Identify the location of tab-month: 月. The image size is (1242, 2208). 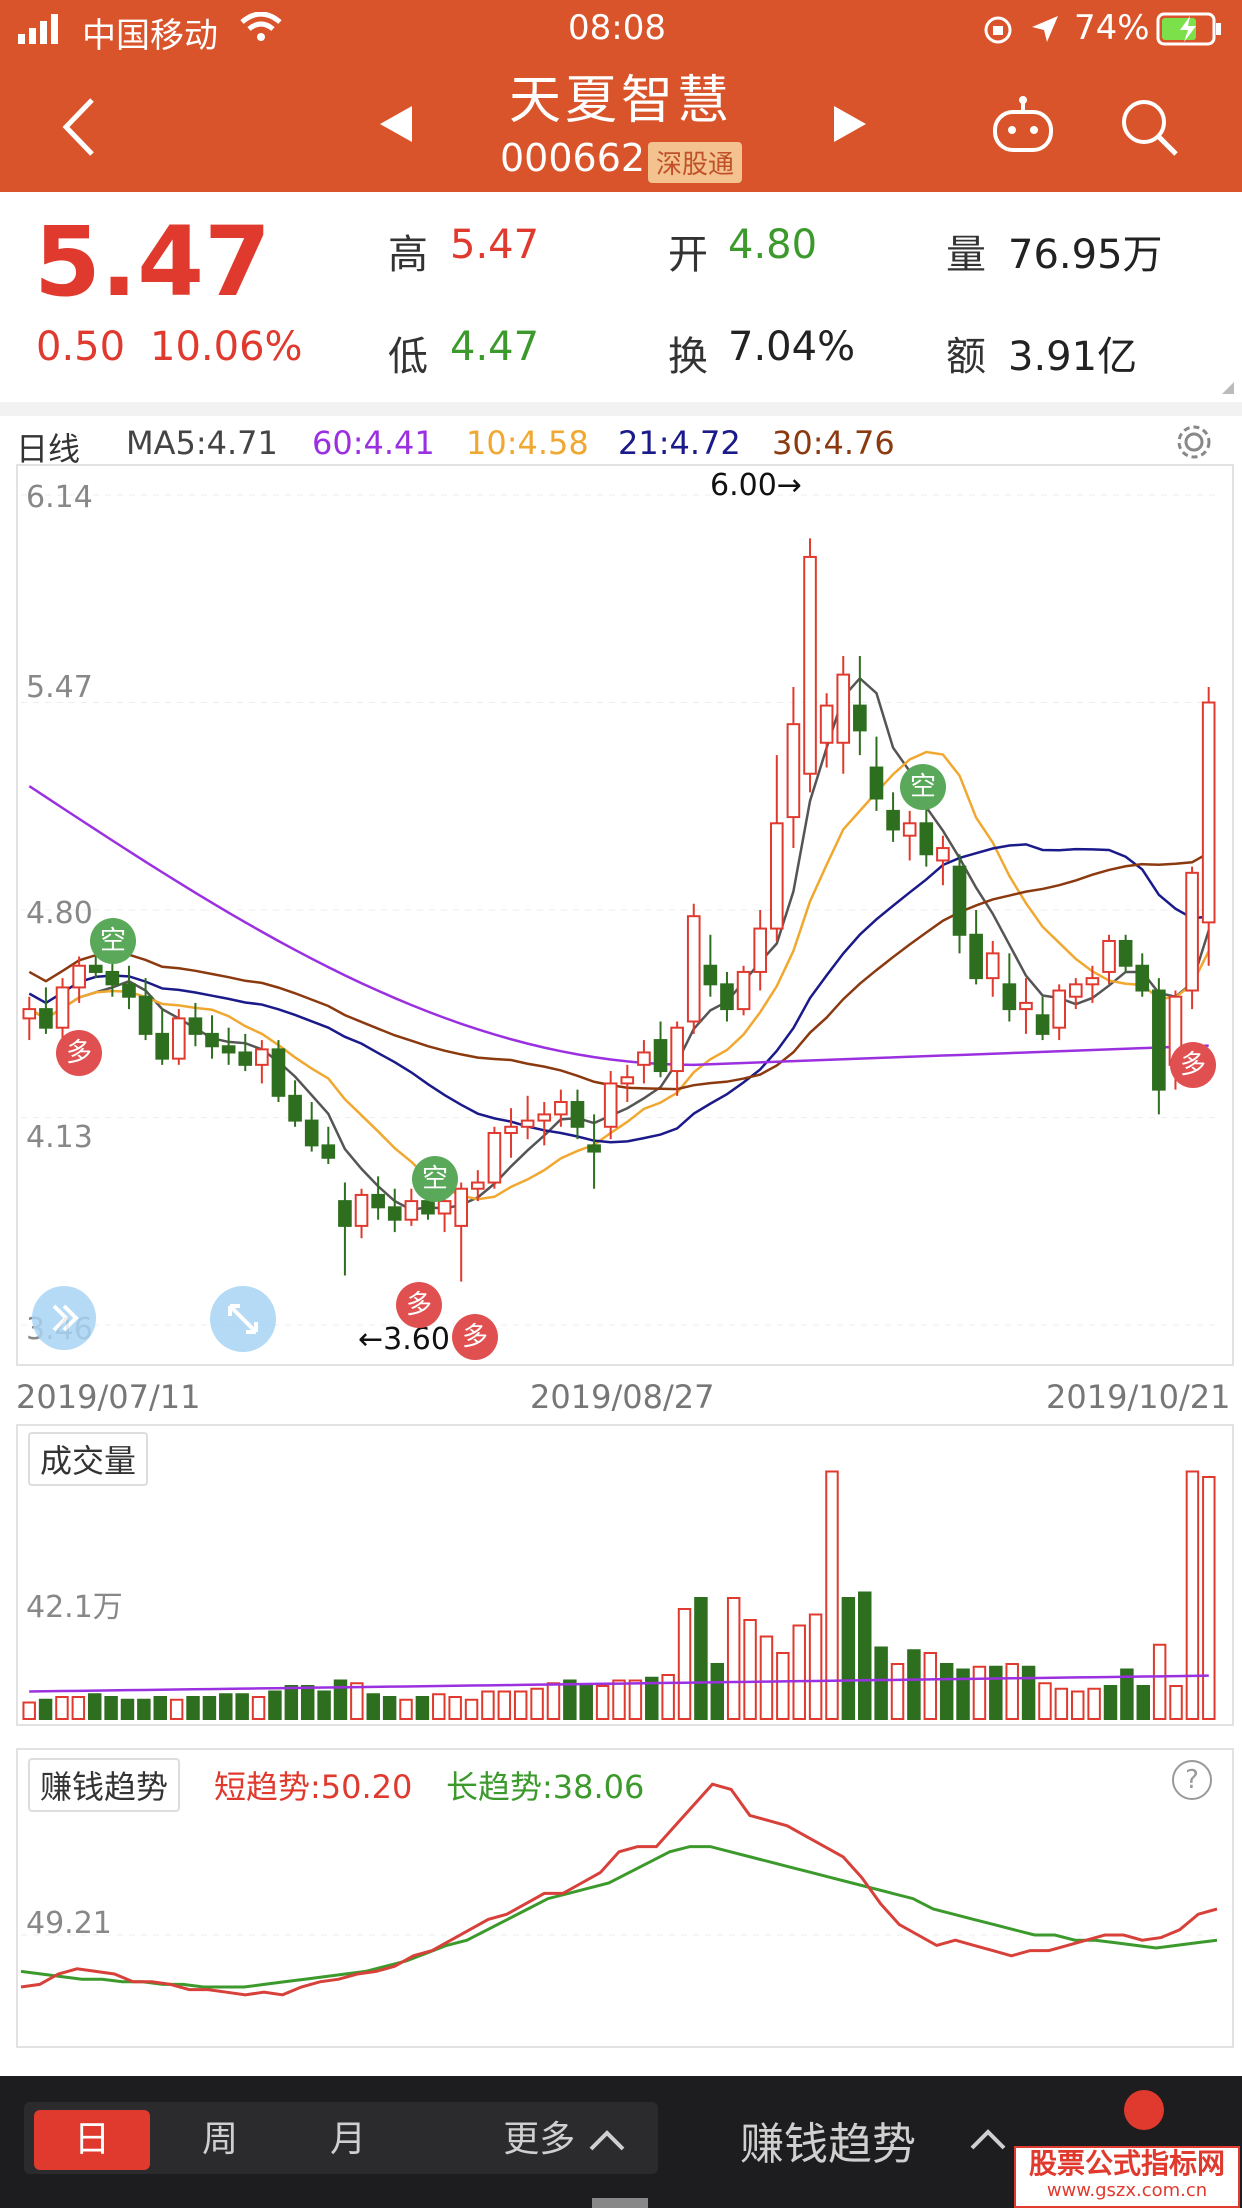
(347, 2139).